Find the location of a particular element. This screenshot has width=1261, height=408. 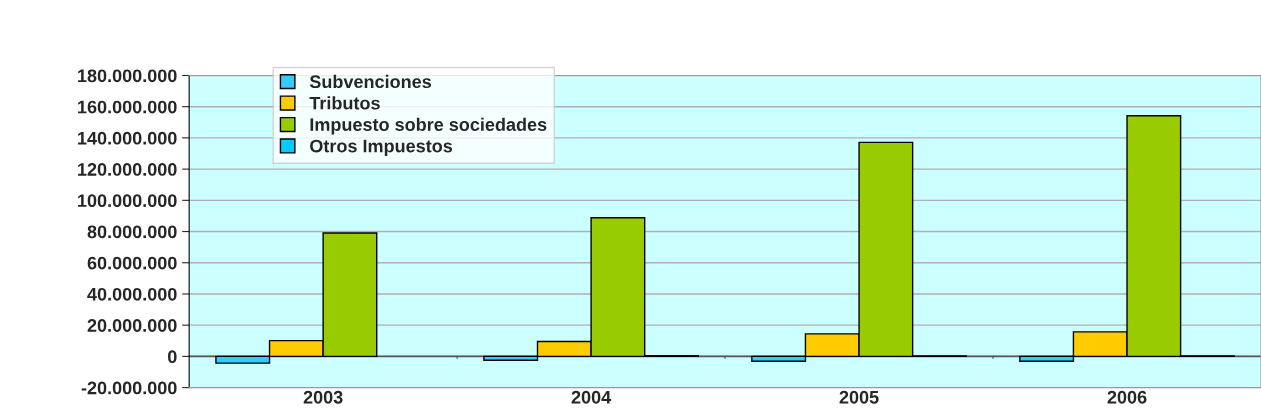

legend-label: Subvenciones is located at coordinates (370, 81).